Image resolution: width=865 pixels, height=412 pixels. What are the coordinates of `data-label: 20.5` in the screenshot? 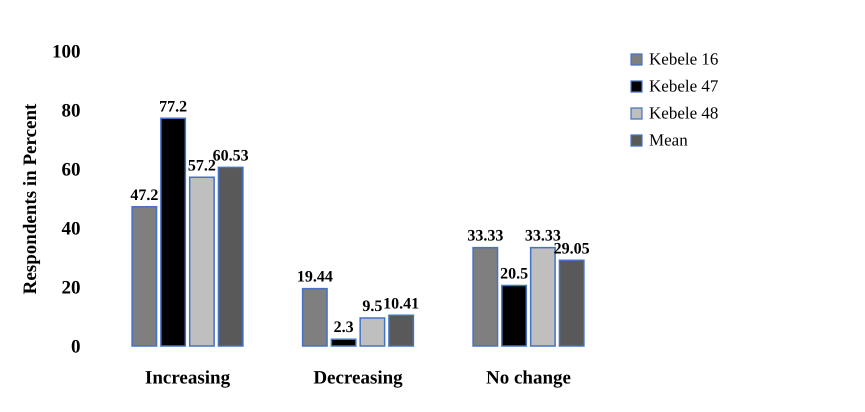 It's located at (514, 274).